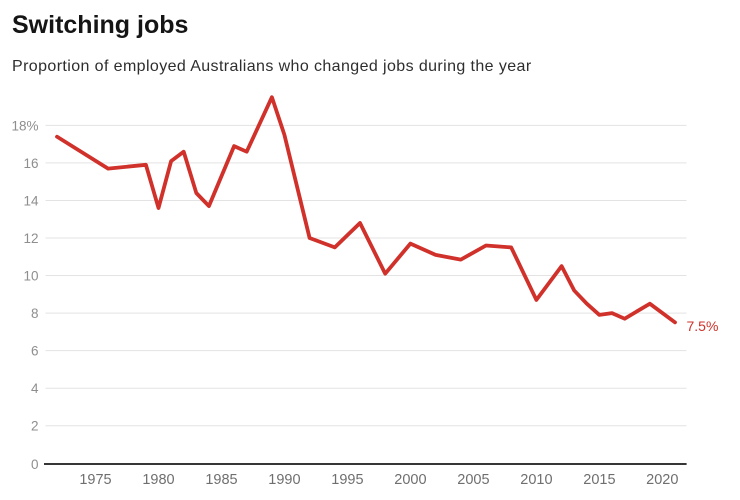 The image size is (740, 500). I want to click on svg-text: 2, so click(35, 426).